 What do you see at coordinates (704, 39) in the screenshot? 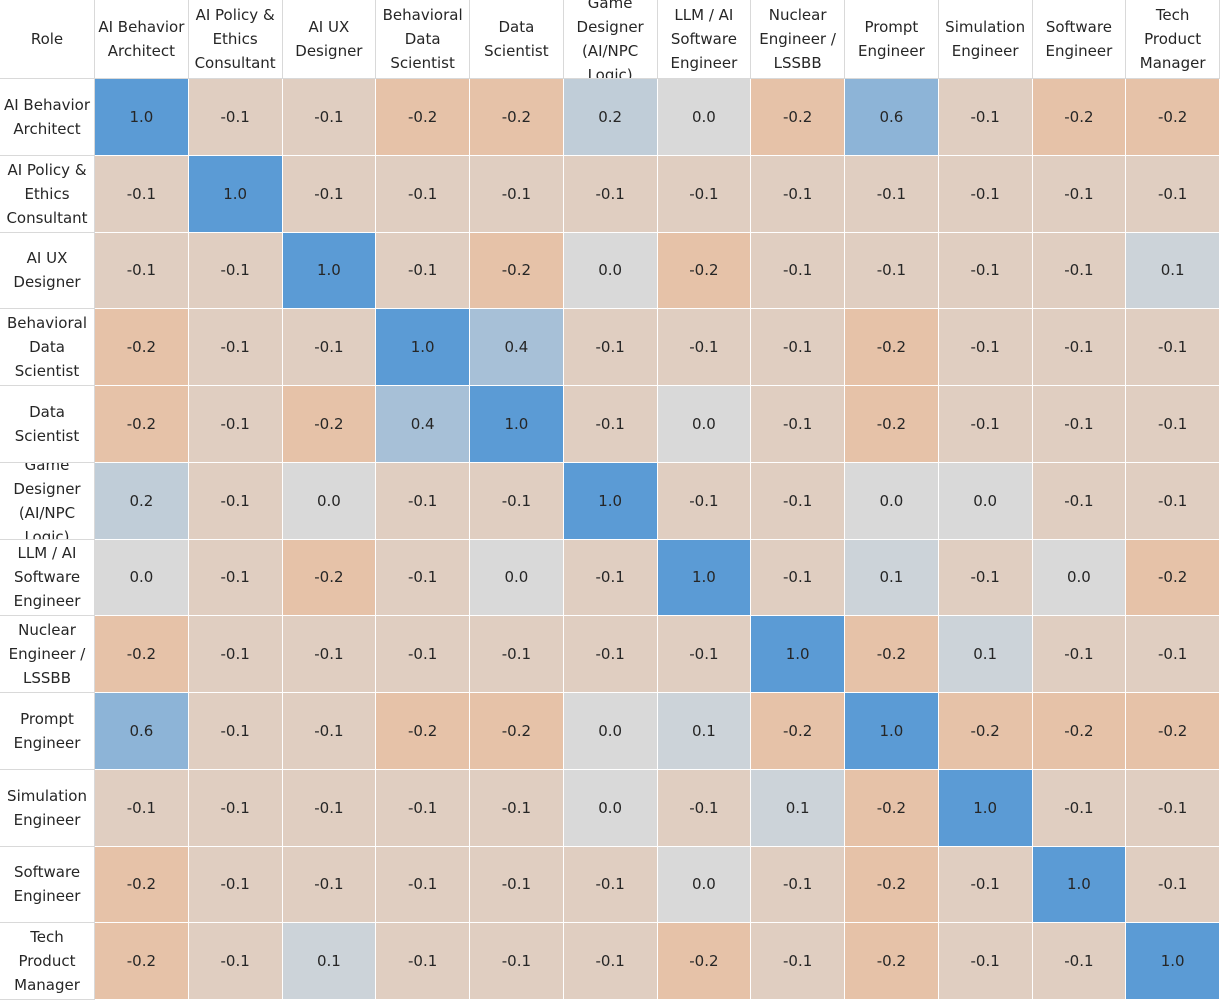
I see `column-header-llm-ai-software-engineer: LLM / AI Software Engineer` at bounding box center [704, 39].